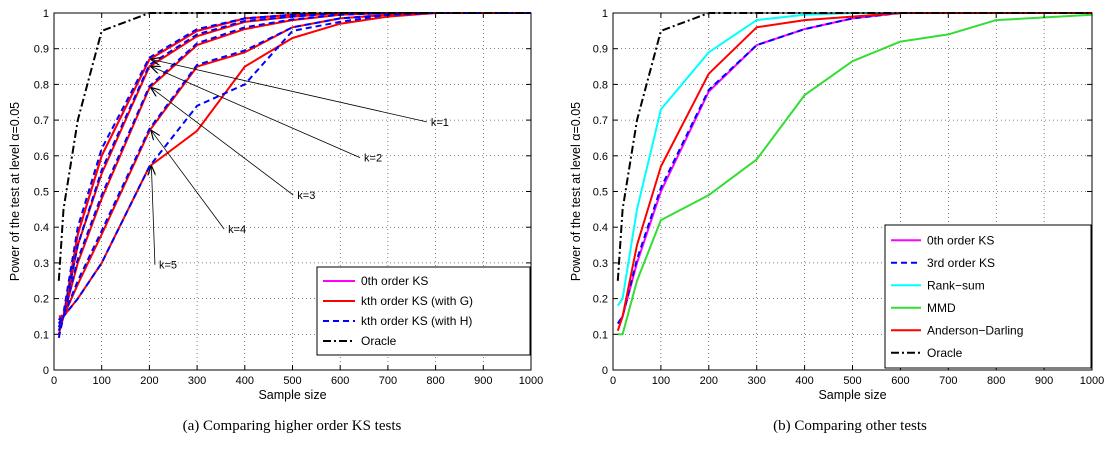 Image resolution: width=1109 pixels, height=449 pixels. Describe the element at coordinates (373, 159) in the screenshot. I see `annotation-label: k=2` at that location.